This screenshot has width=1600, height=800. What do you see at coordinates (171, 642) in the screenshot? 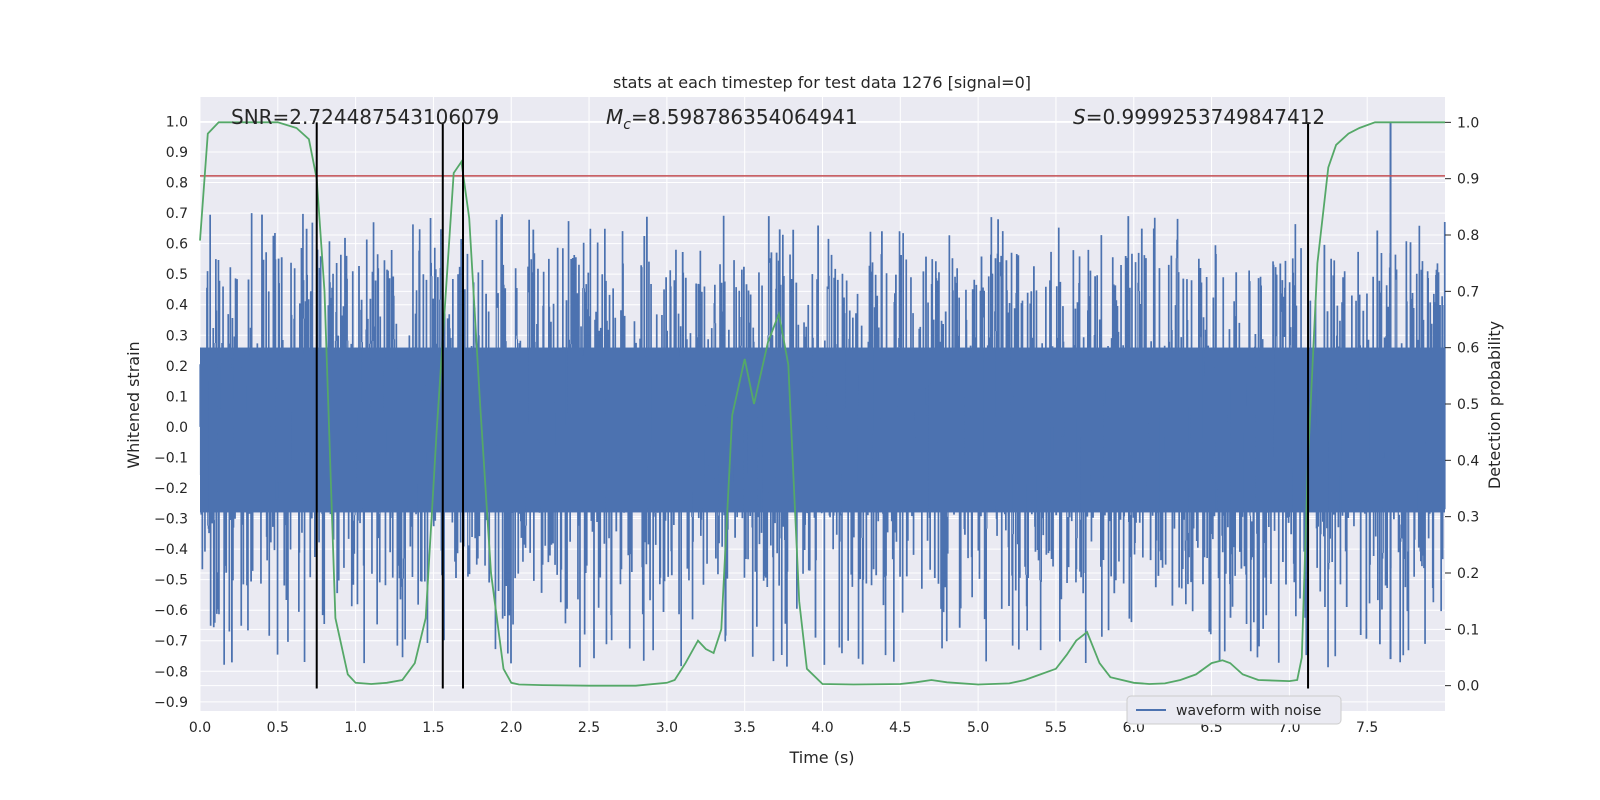
I see `y-left-tick-label: −0.7` at bounding box center [171, 642].